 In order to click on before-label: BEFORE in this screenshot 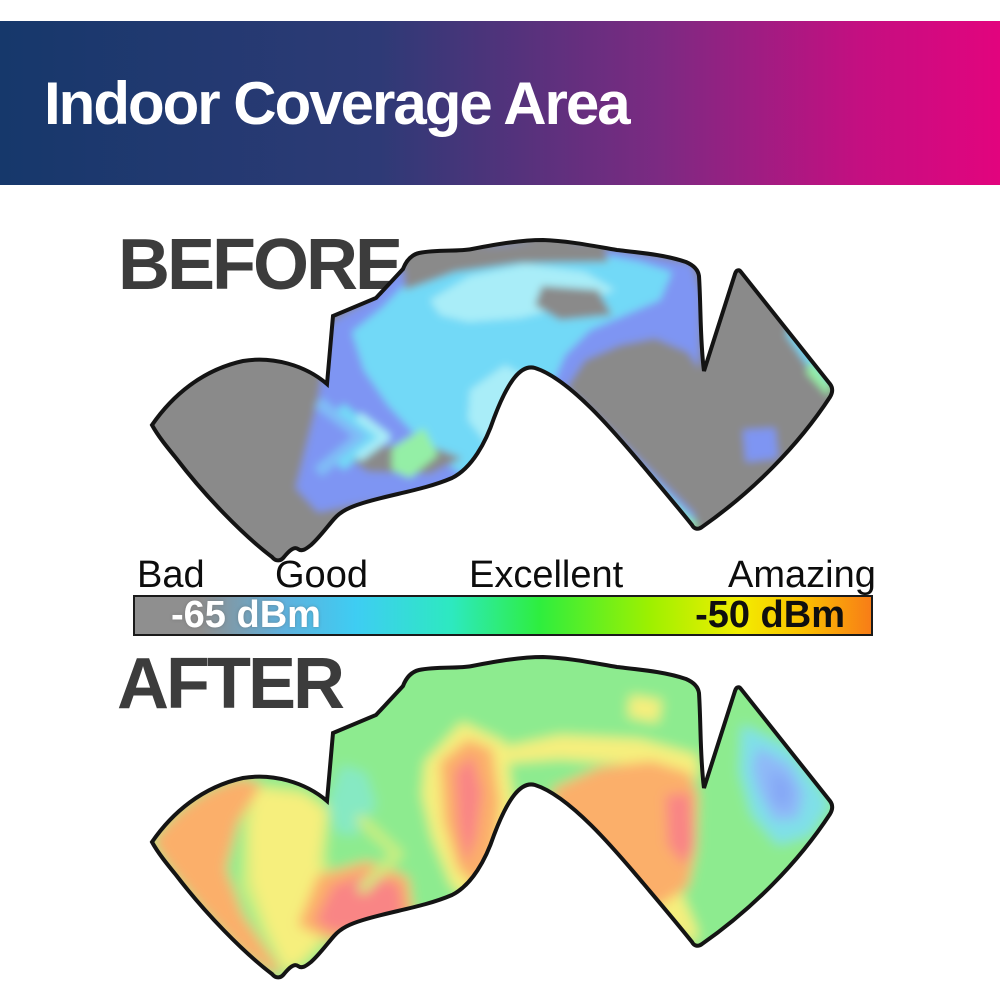, I will do `click(260, 265)`.